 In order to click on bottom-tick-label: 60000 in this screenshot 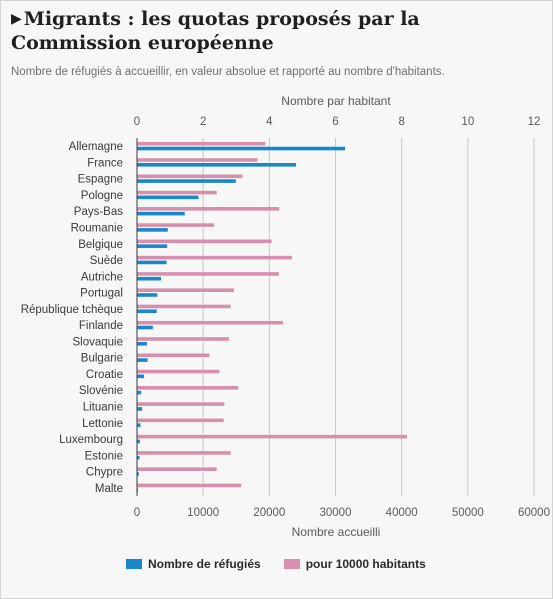, I will do `click(534, 513)`.